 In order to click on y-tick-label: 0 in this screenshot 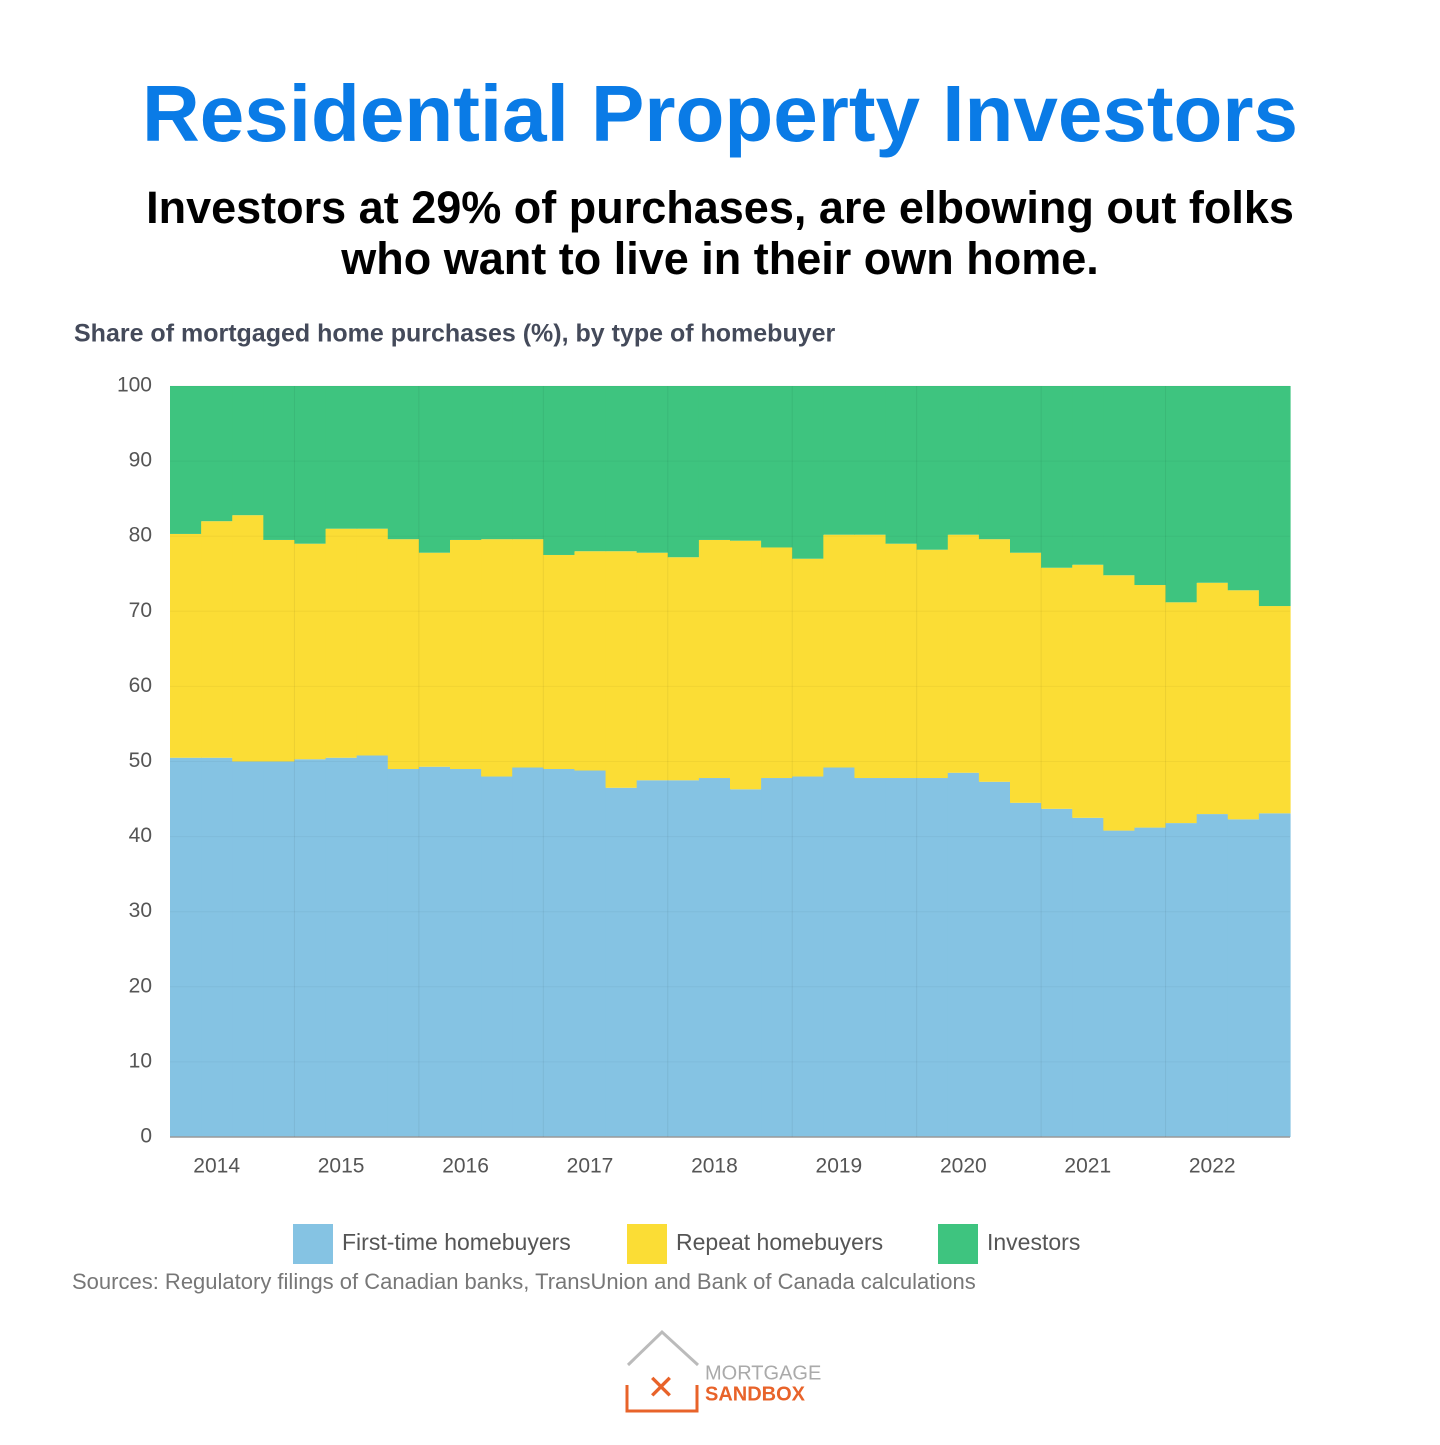, I will do `click(146, 1136)`.